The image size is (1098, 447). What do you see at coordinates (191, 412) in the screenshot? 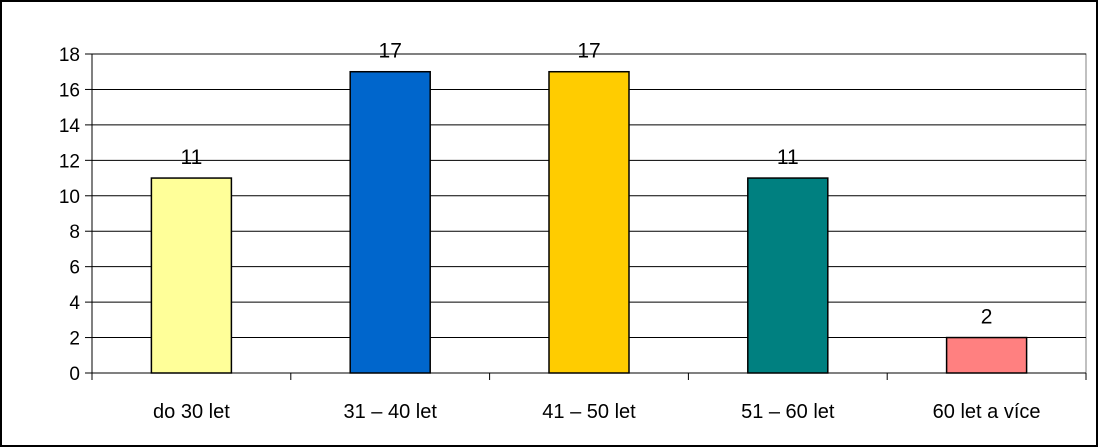
I see `x-tick-label: do 30 let` at bounding box center [191, 412].